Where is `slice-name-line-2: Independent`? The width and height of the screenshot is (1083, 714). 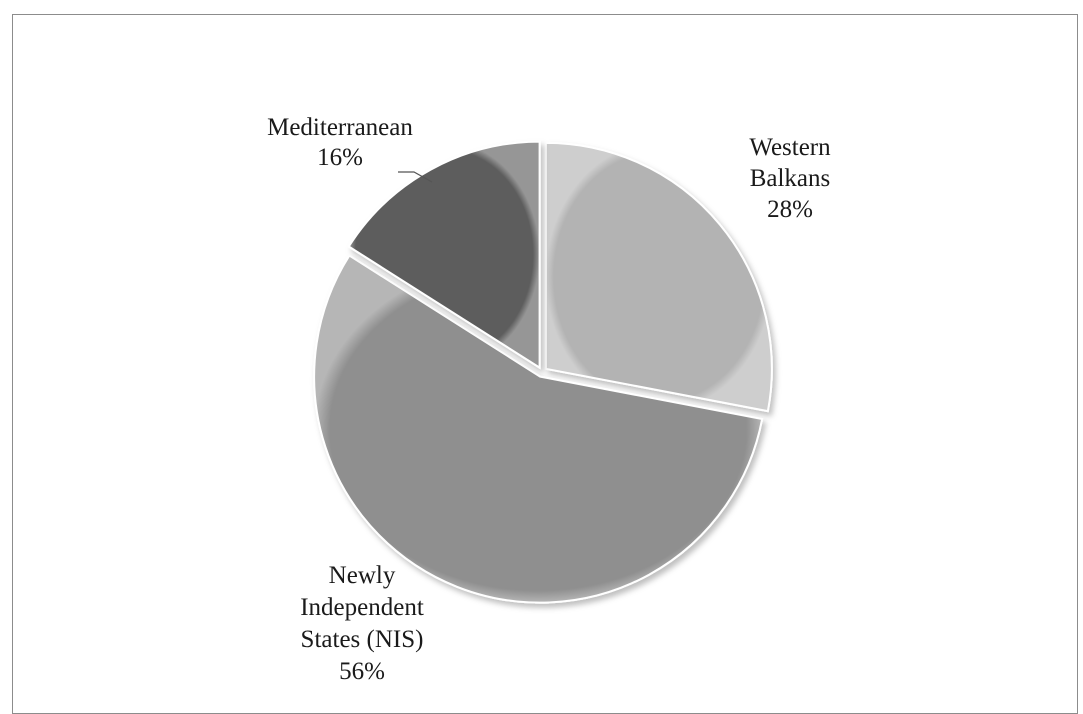 slice-name-line-2: Independent is located at coordinates (362, 607).